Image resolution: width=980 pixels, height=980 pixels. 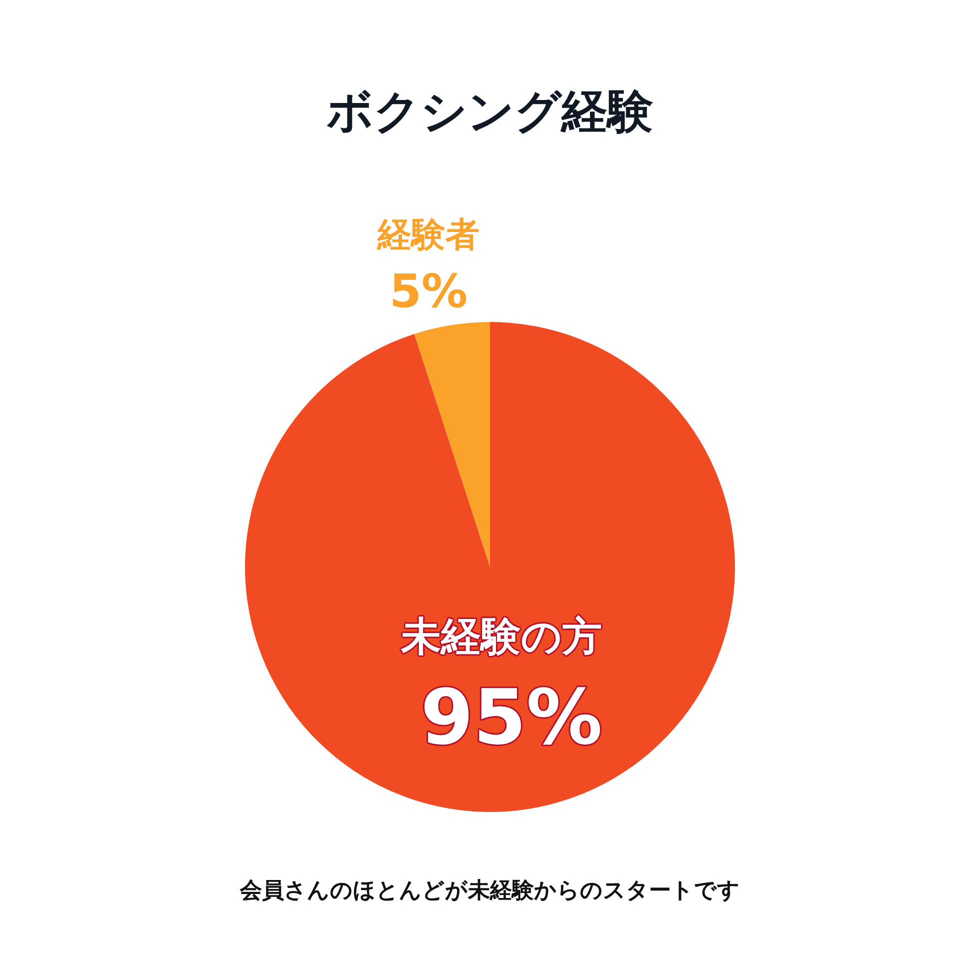 What do you see at coordinates (511, 717) in the screenshot?
I see `data-label: 95%` at bounding box center [511, 717].